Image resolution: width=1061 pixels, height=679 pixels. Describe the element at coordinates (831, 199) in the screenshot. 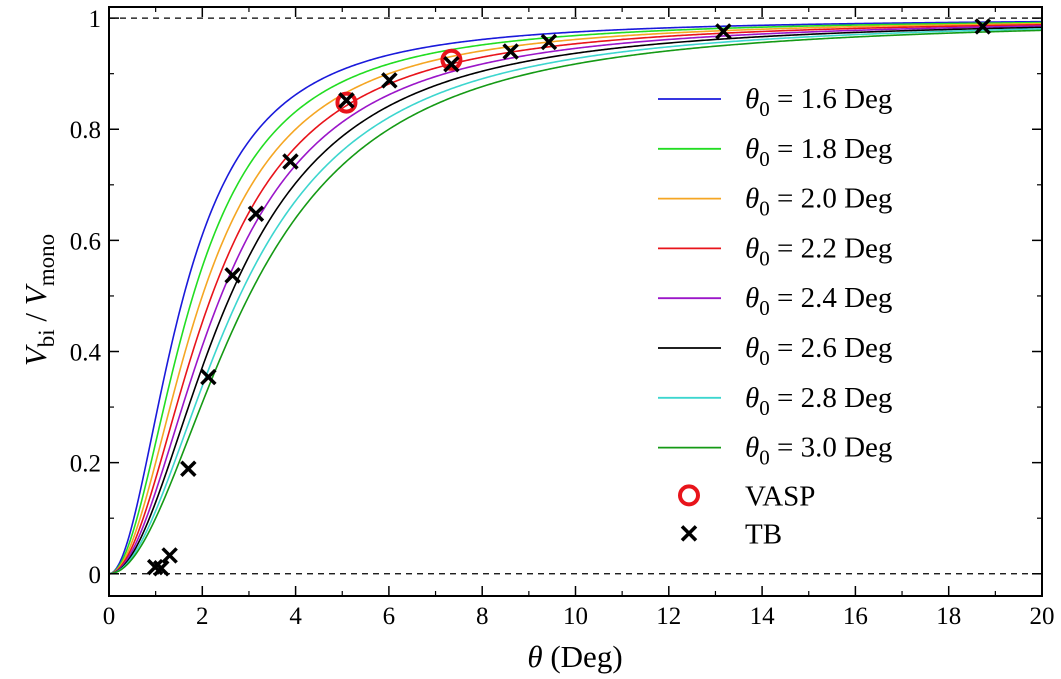

I see `legend-value: = 2.0 Deg` at that location.